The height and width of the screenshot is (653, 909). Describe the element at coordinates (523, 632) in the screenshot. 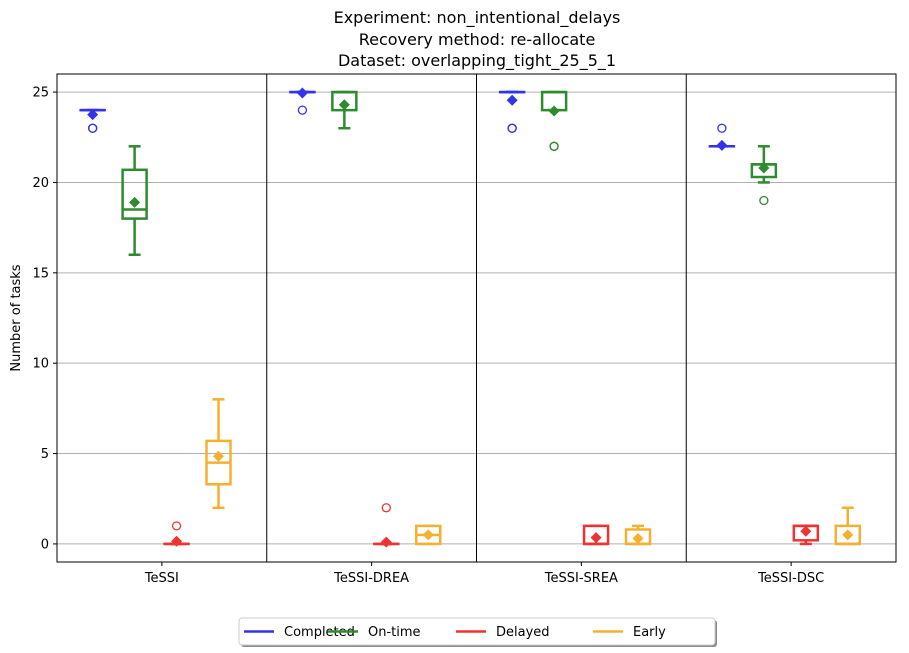

I see `legend-label: Delayed` at that location.